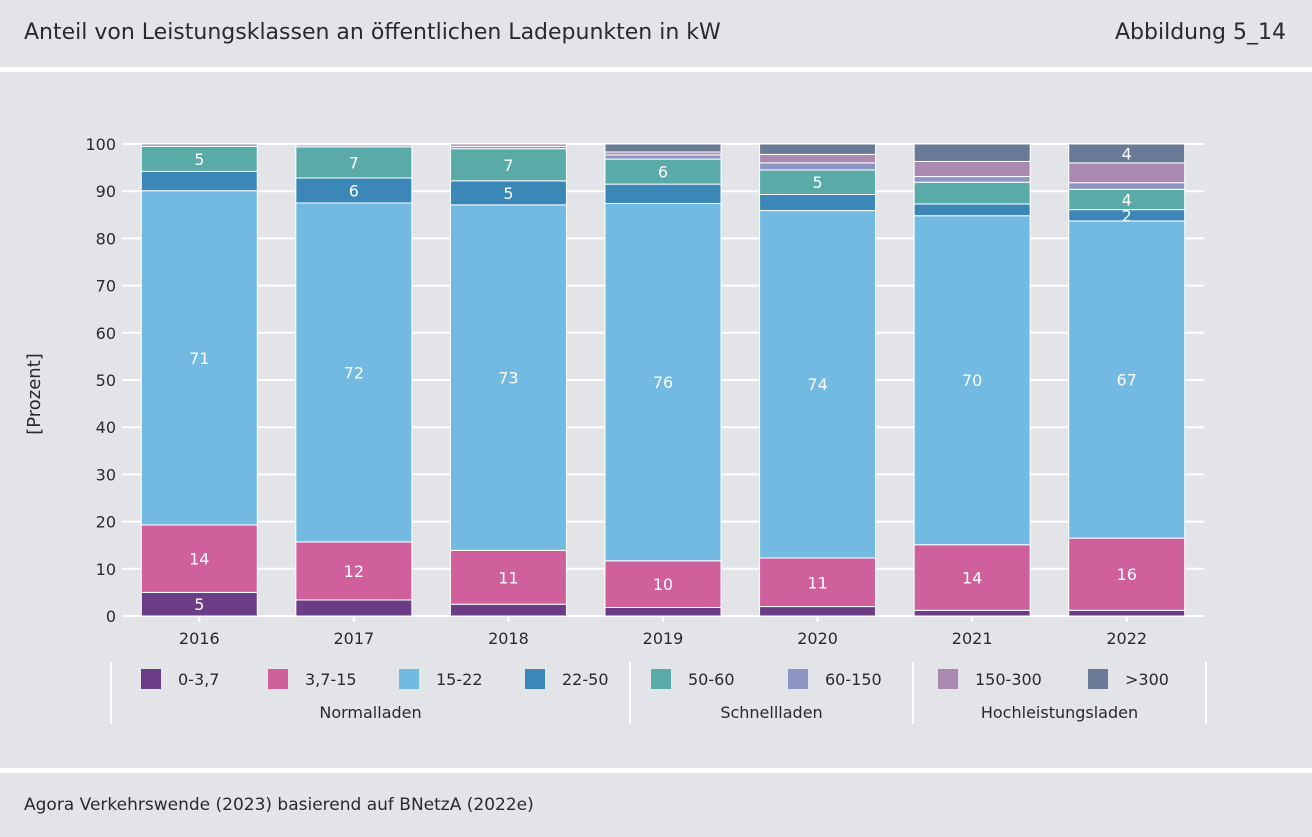 This screenshot has height=837, width=1312. Describe the element at coordinates (106, 191) in the screenshot. I see `y-tick-label: 90` at that location.